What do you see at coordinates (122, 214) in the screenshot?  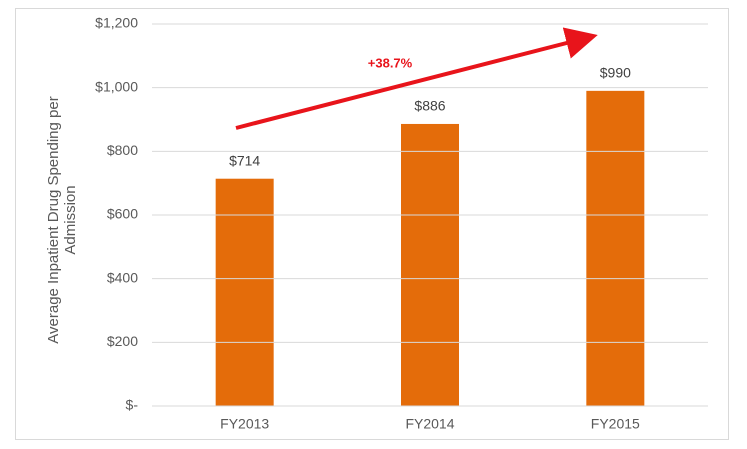 I see `y-tick-label: $600` at bounding box center [122, 214].